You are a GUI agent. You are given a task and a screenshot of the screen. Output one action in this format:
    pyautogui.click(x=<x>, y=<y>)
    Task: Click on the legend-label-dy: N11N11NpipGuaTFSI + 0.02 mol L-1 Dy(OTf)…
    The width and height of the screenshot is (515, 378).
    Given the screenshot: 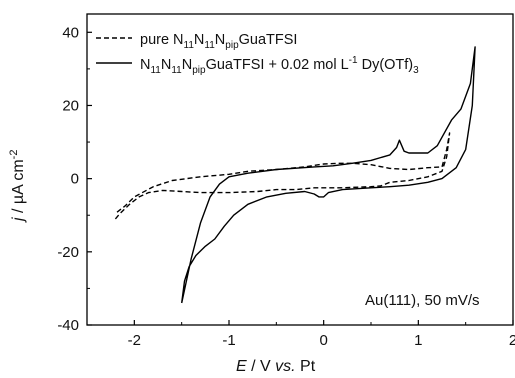 What is the action you would take?
    pyautogui.click(x=279, y=65)
    